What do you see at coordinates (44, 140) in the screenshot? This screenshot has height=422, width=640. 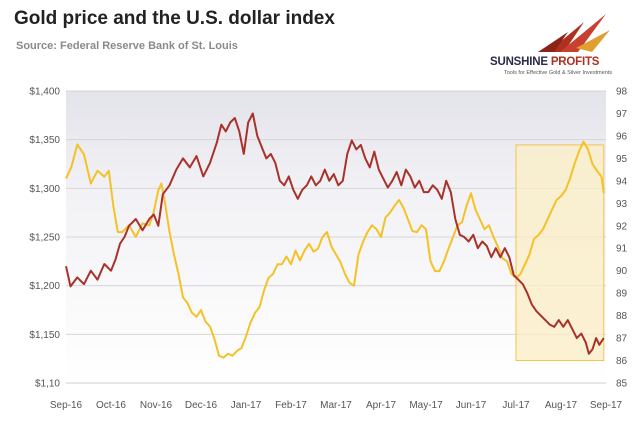 I see `y-left-tick-label: $1,350` at bounding box center [44, 140].